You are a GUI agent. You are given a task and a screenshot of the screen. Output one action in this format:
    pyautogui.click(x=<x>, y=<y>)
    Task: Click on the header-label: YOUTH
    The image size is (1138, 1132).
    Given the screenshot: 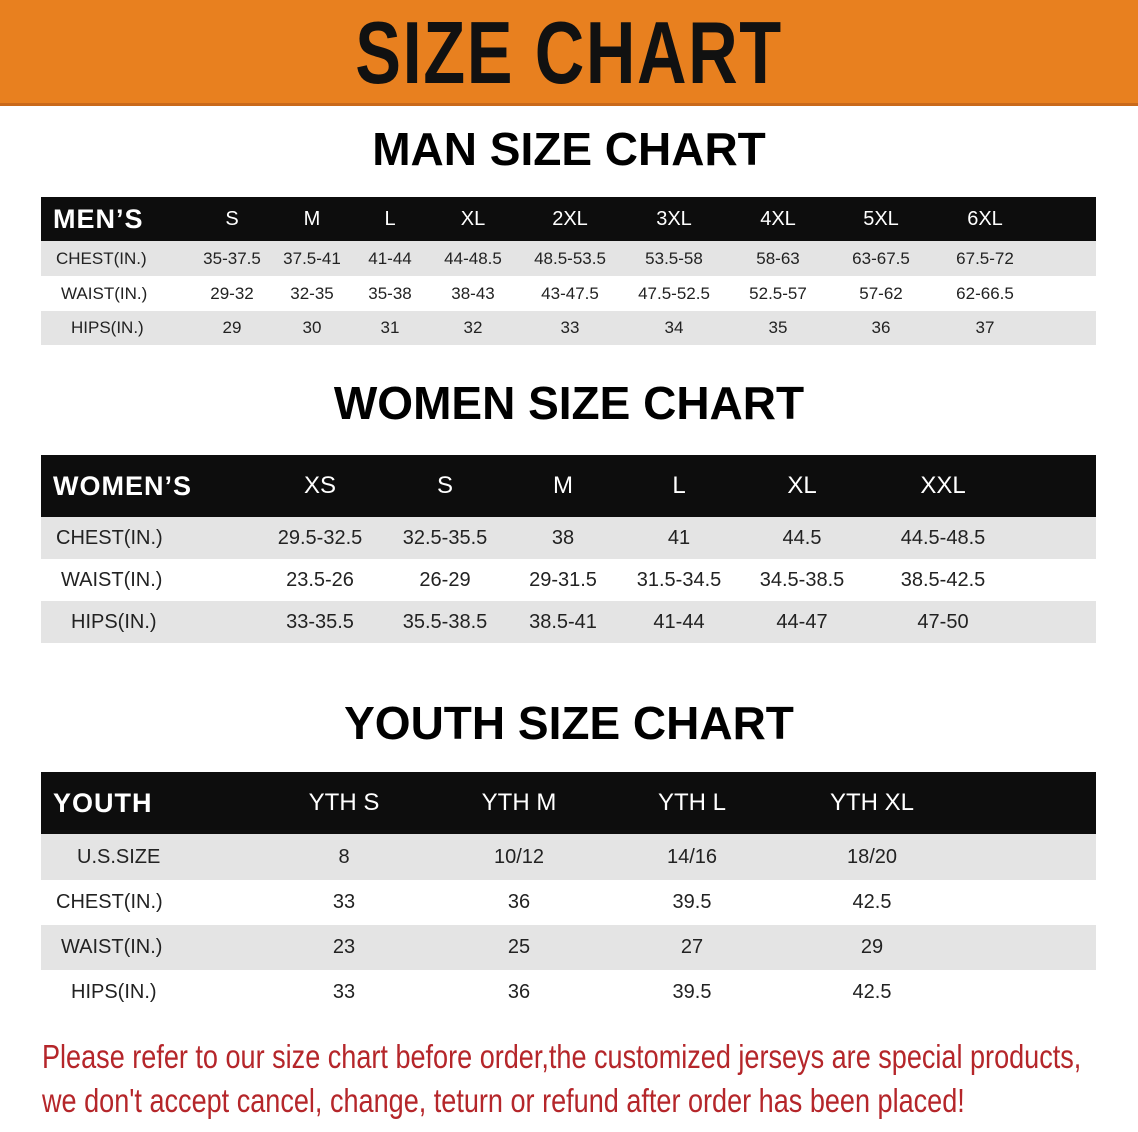 What is the action you would take?
    pyautogui.click(x=103, y=803)
    